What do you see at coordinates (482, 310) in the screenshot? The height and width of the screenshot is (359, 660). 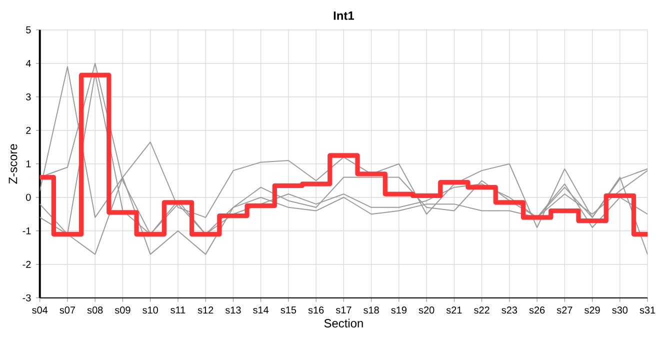 I see `x-tick-label: s22` at bounding box center [482, 310].